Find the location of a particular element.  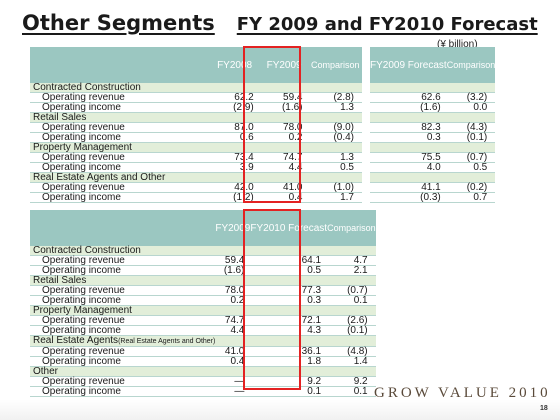

table-cell: 74.7 is located at coordinates (284, 157).